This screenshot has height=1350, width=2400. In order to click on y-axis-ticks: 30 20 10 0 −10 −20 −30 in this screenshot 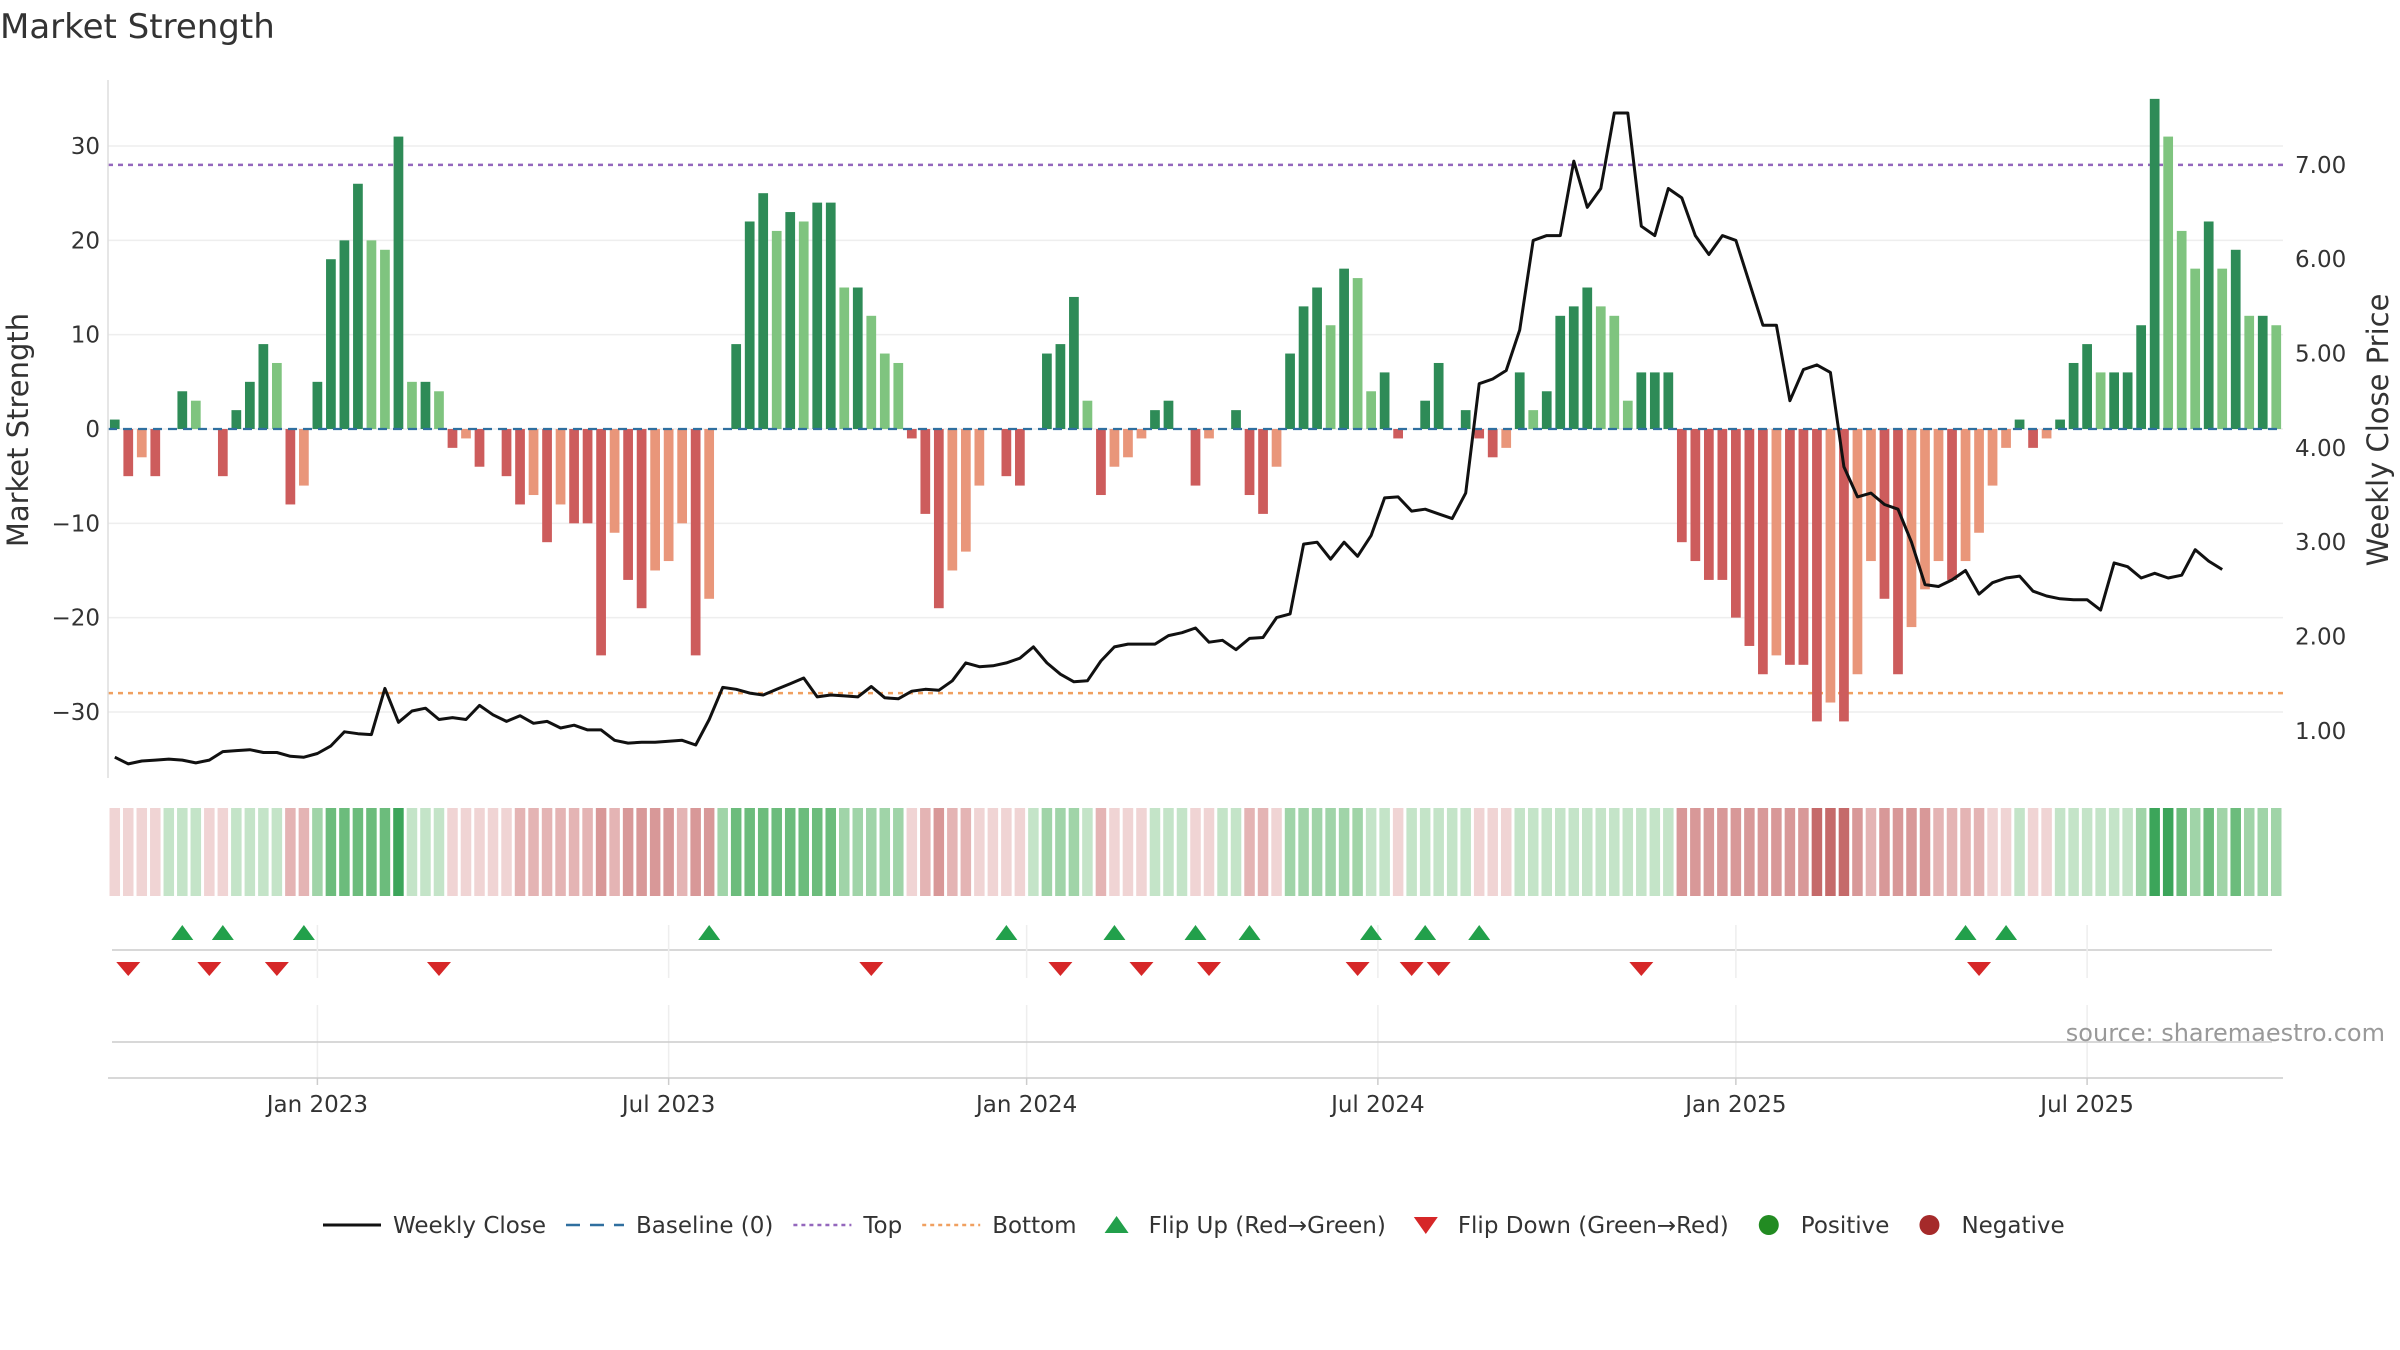, I will do `click(75, 430)`.